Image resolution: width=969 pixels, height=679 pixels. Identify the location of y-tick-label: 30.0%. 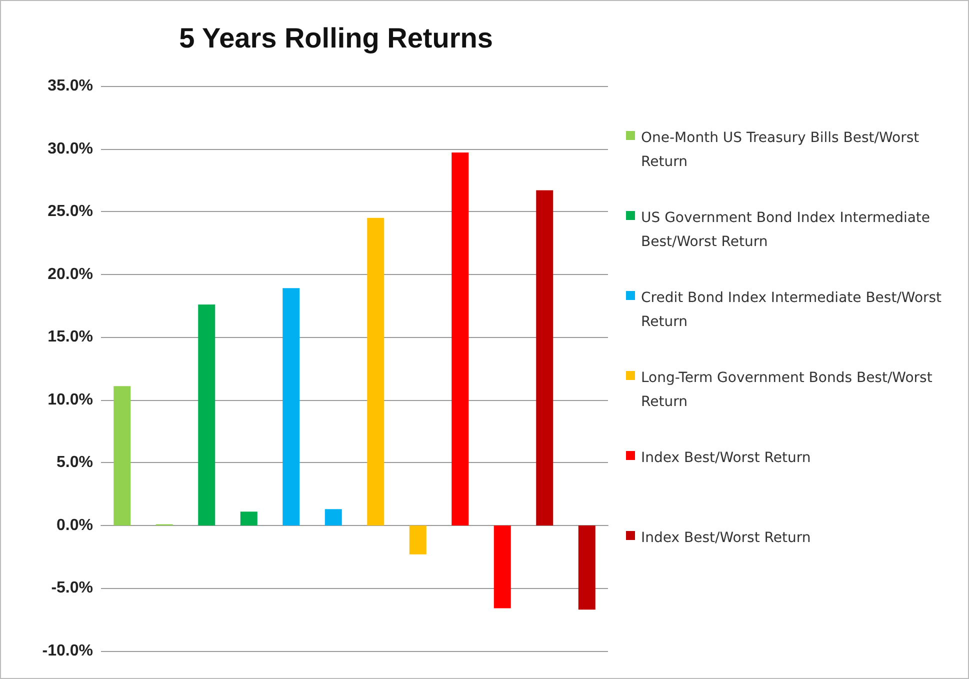
(70, 149).